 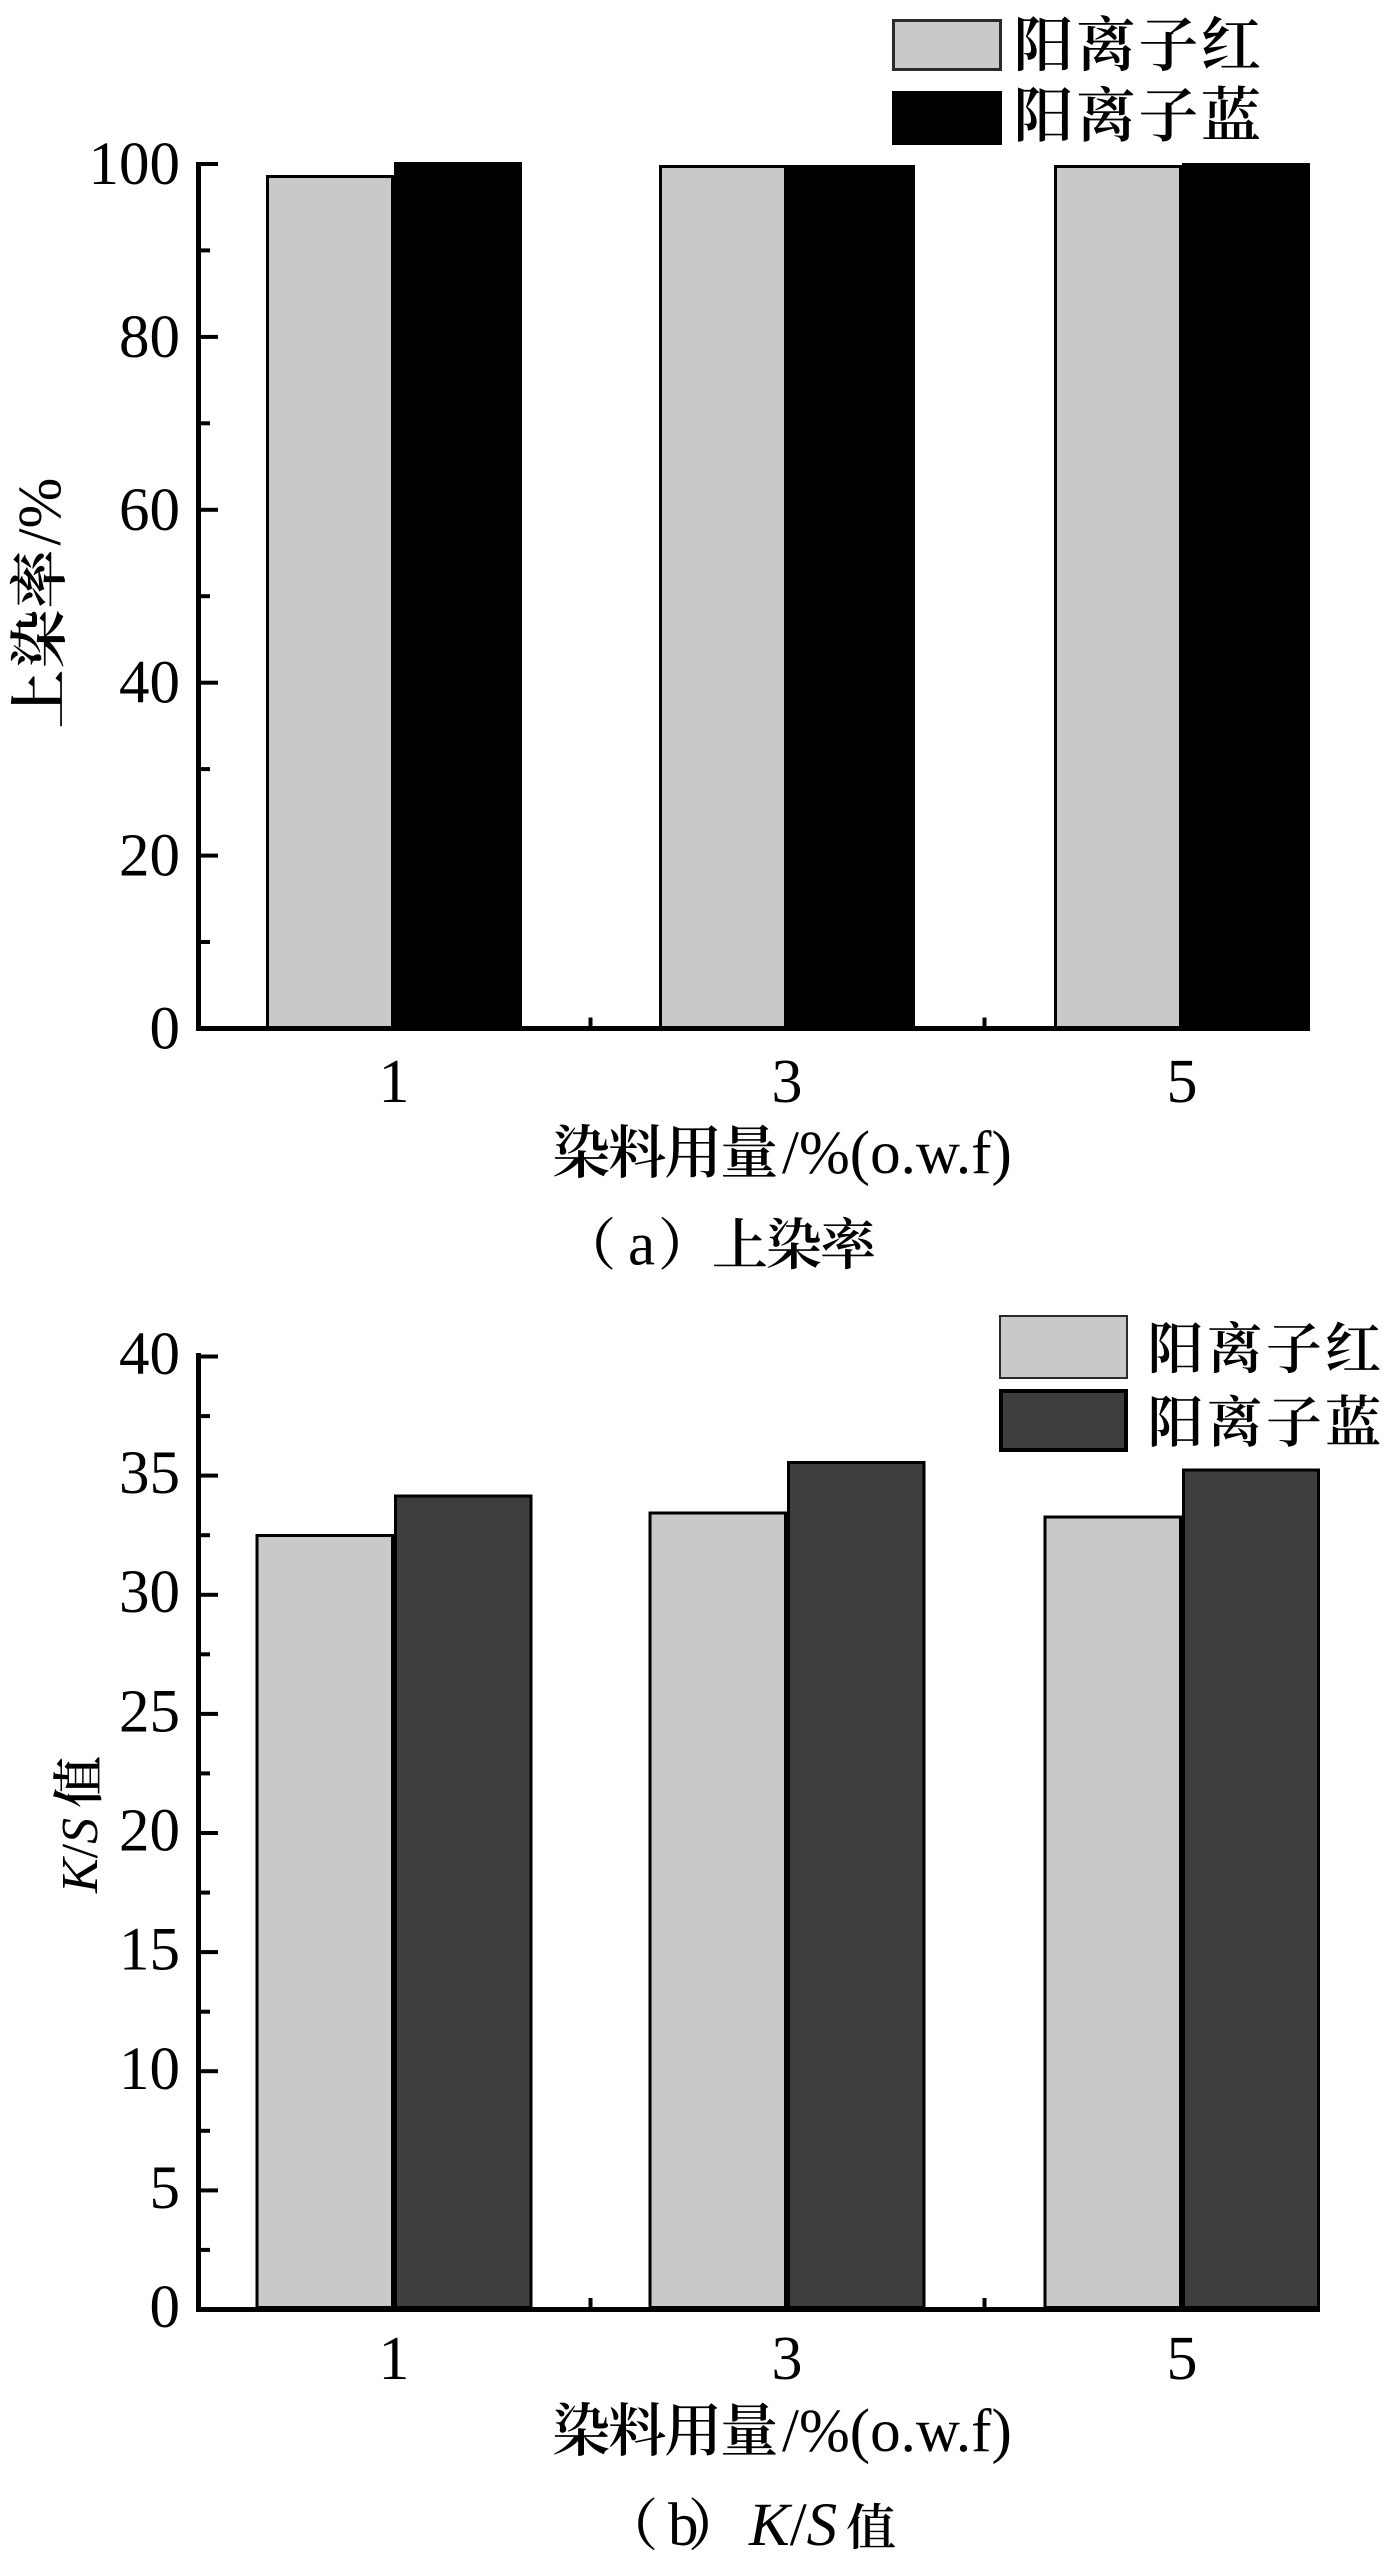 What do you see at coordinates (149, 1592) in the screenshot?
I see `svg-text: 30` at bounding box center [149, 1592].